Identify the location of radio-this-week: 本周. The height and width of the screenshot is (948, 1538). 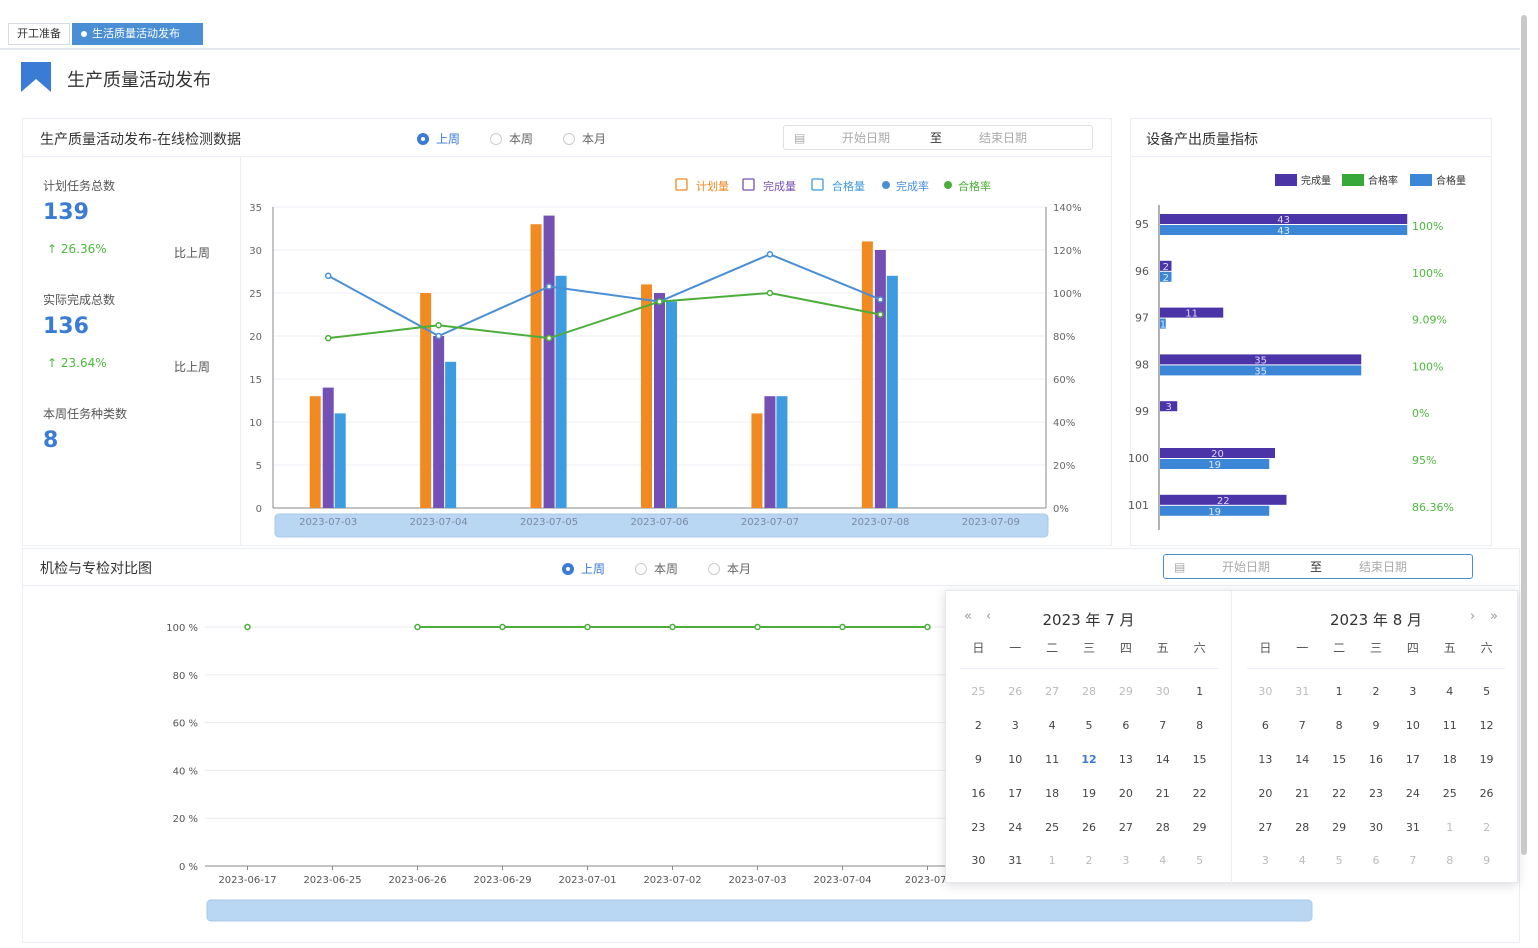
(511, 138).